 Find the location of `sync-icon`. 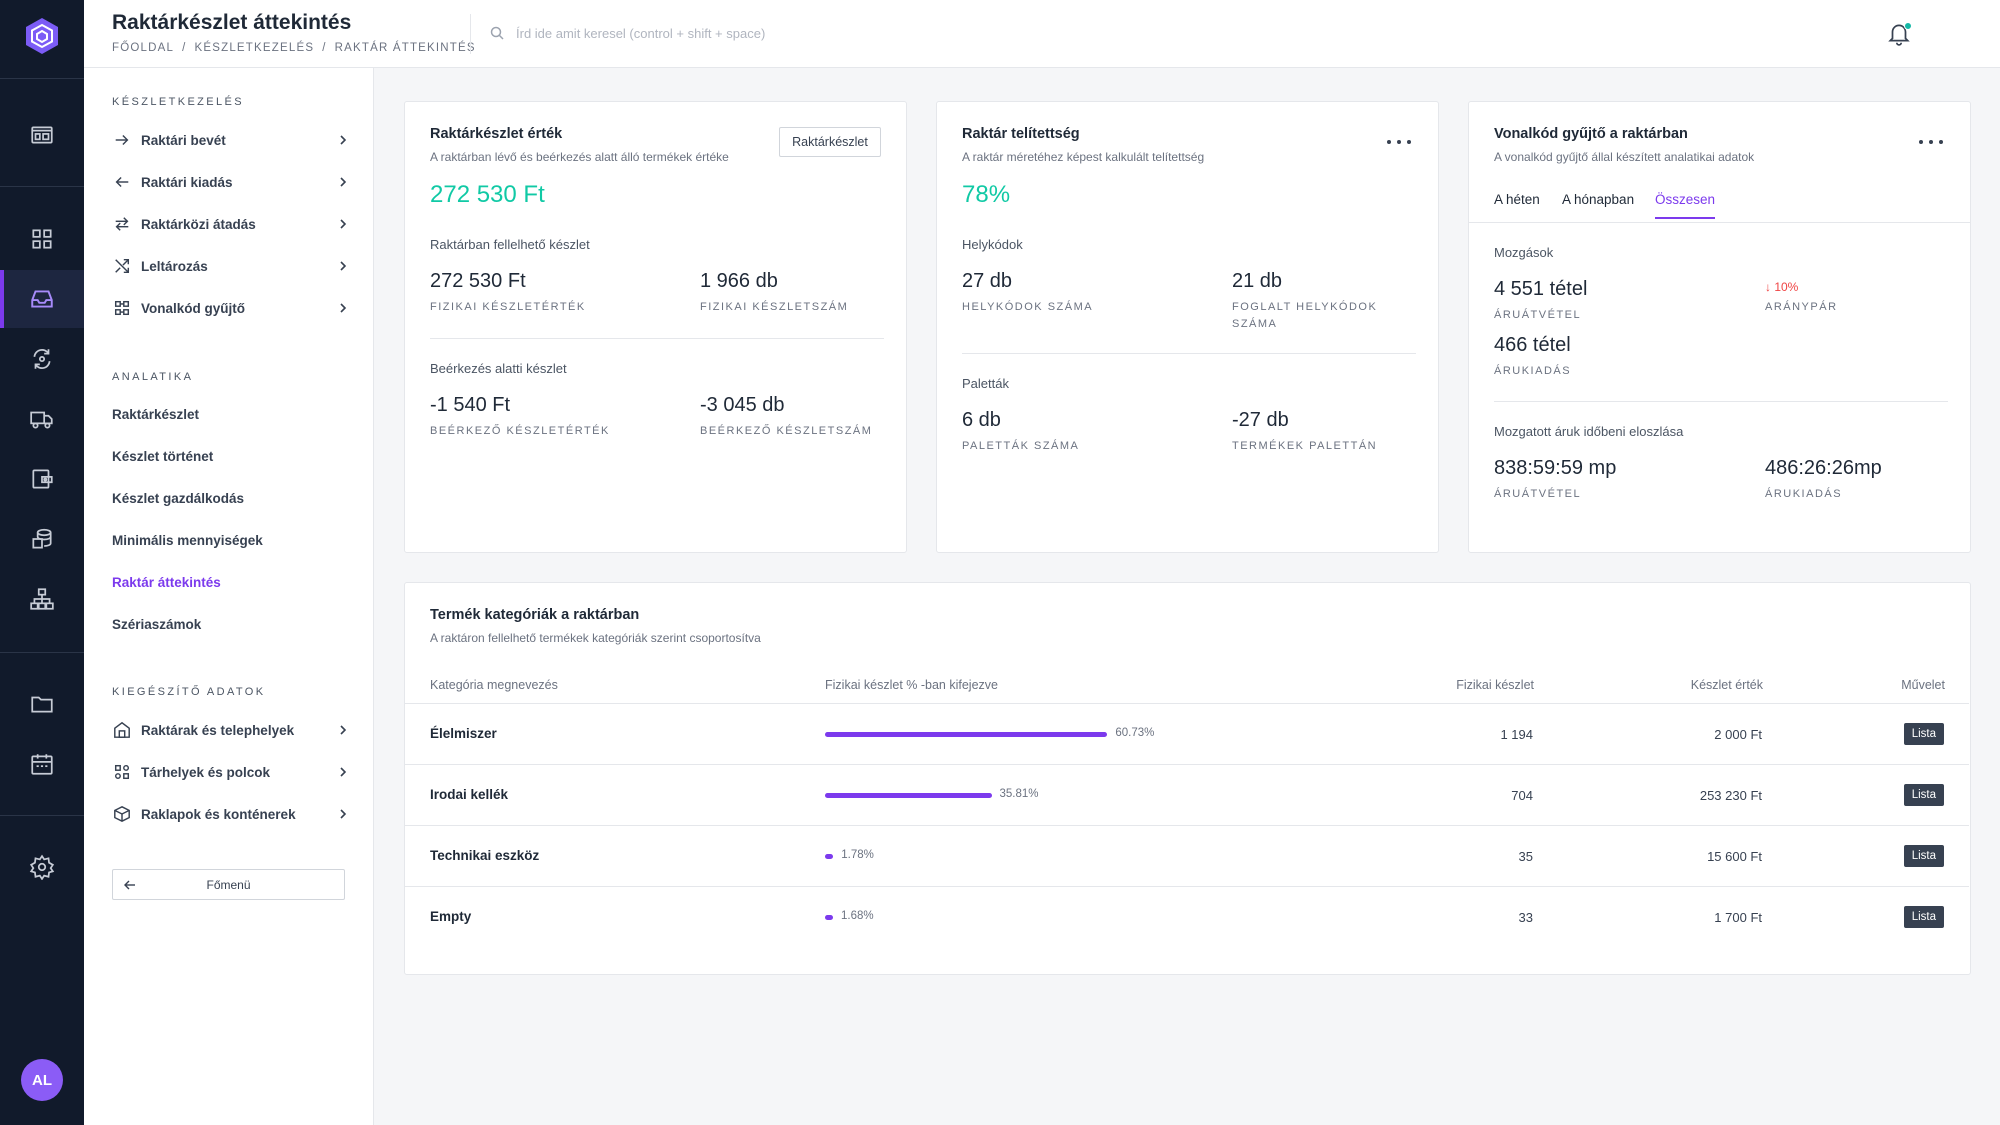

sync-icon is located at coordinates (42, 359).